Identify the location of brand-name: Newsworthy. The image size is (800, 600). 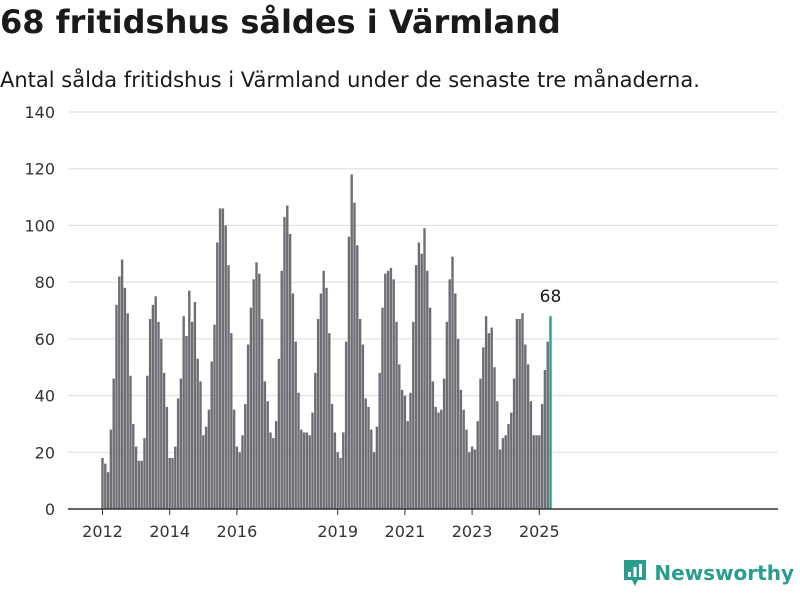
(724, 573).